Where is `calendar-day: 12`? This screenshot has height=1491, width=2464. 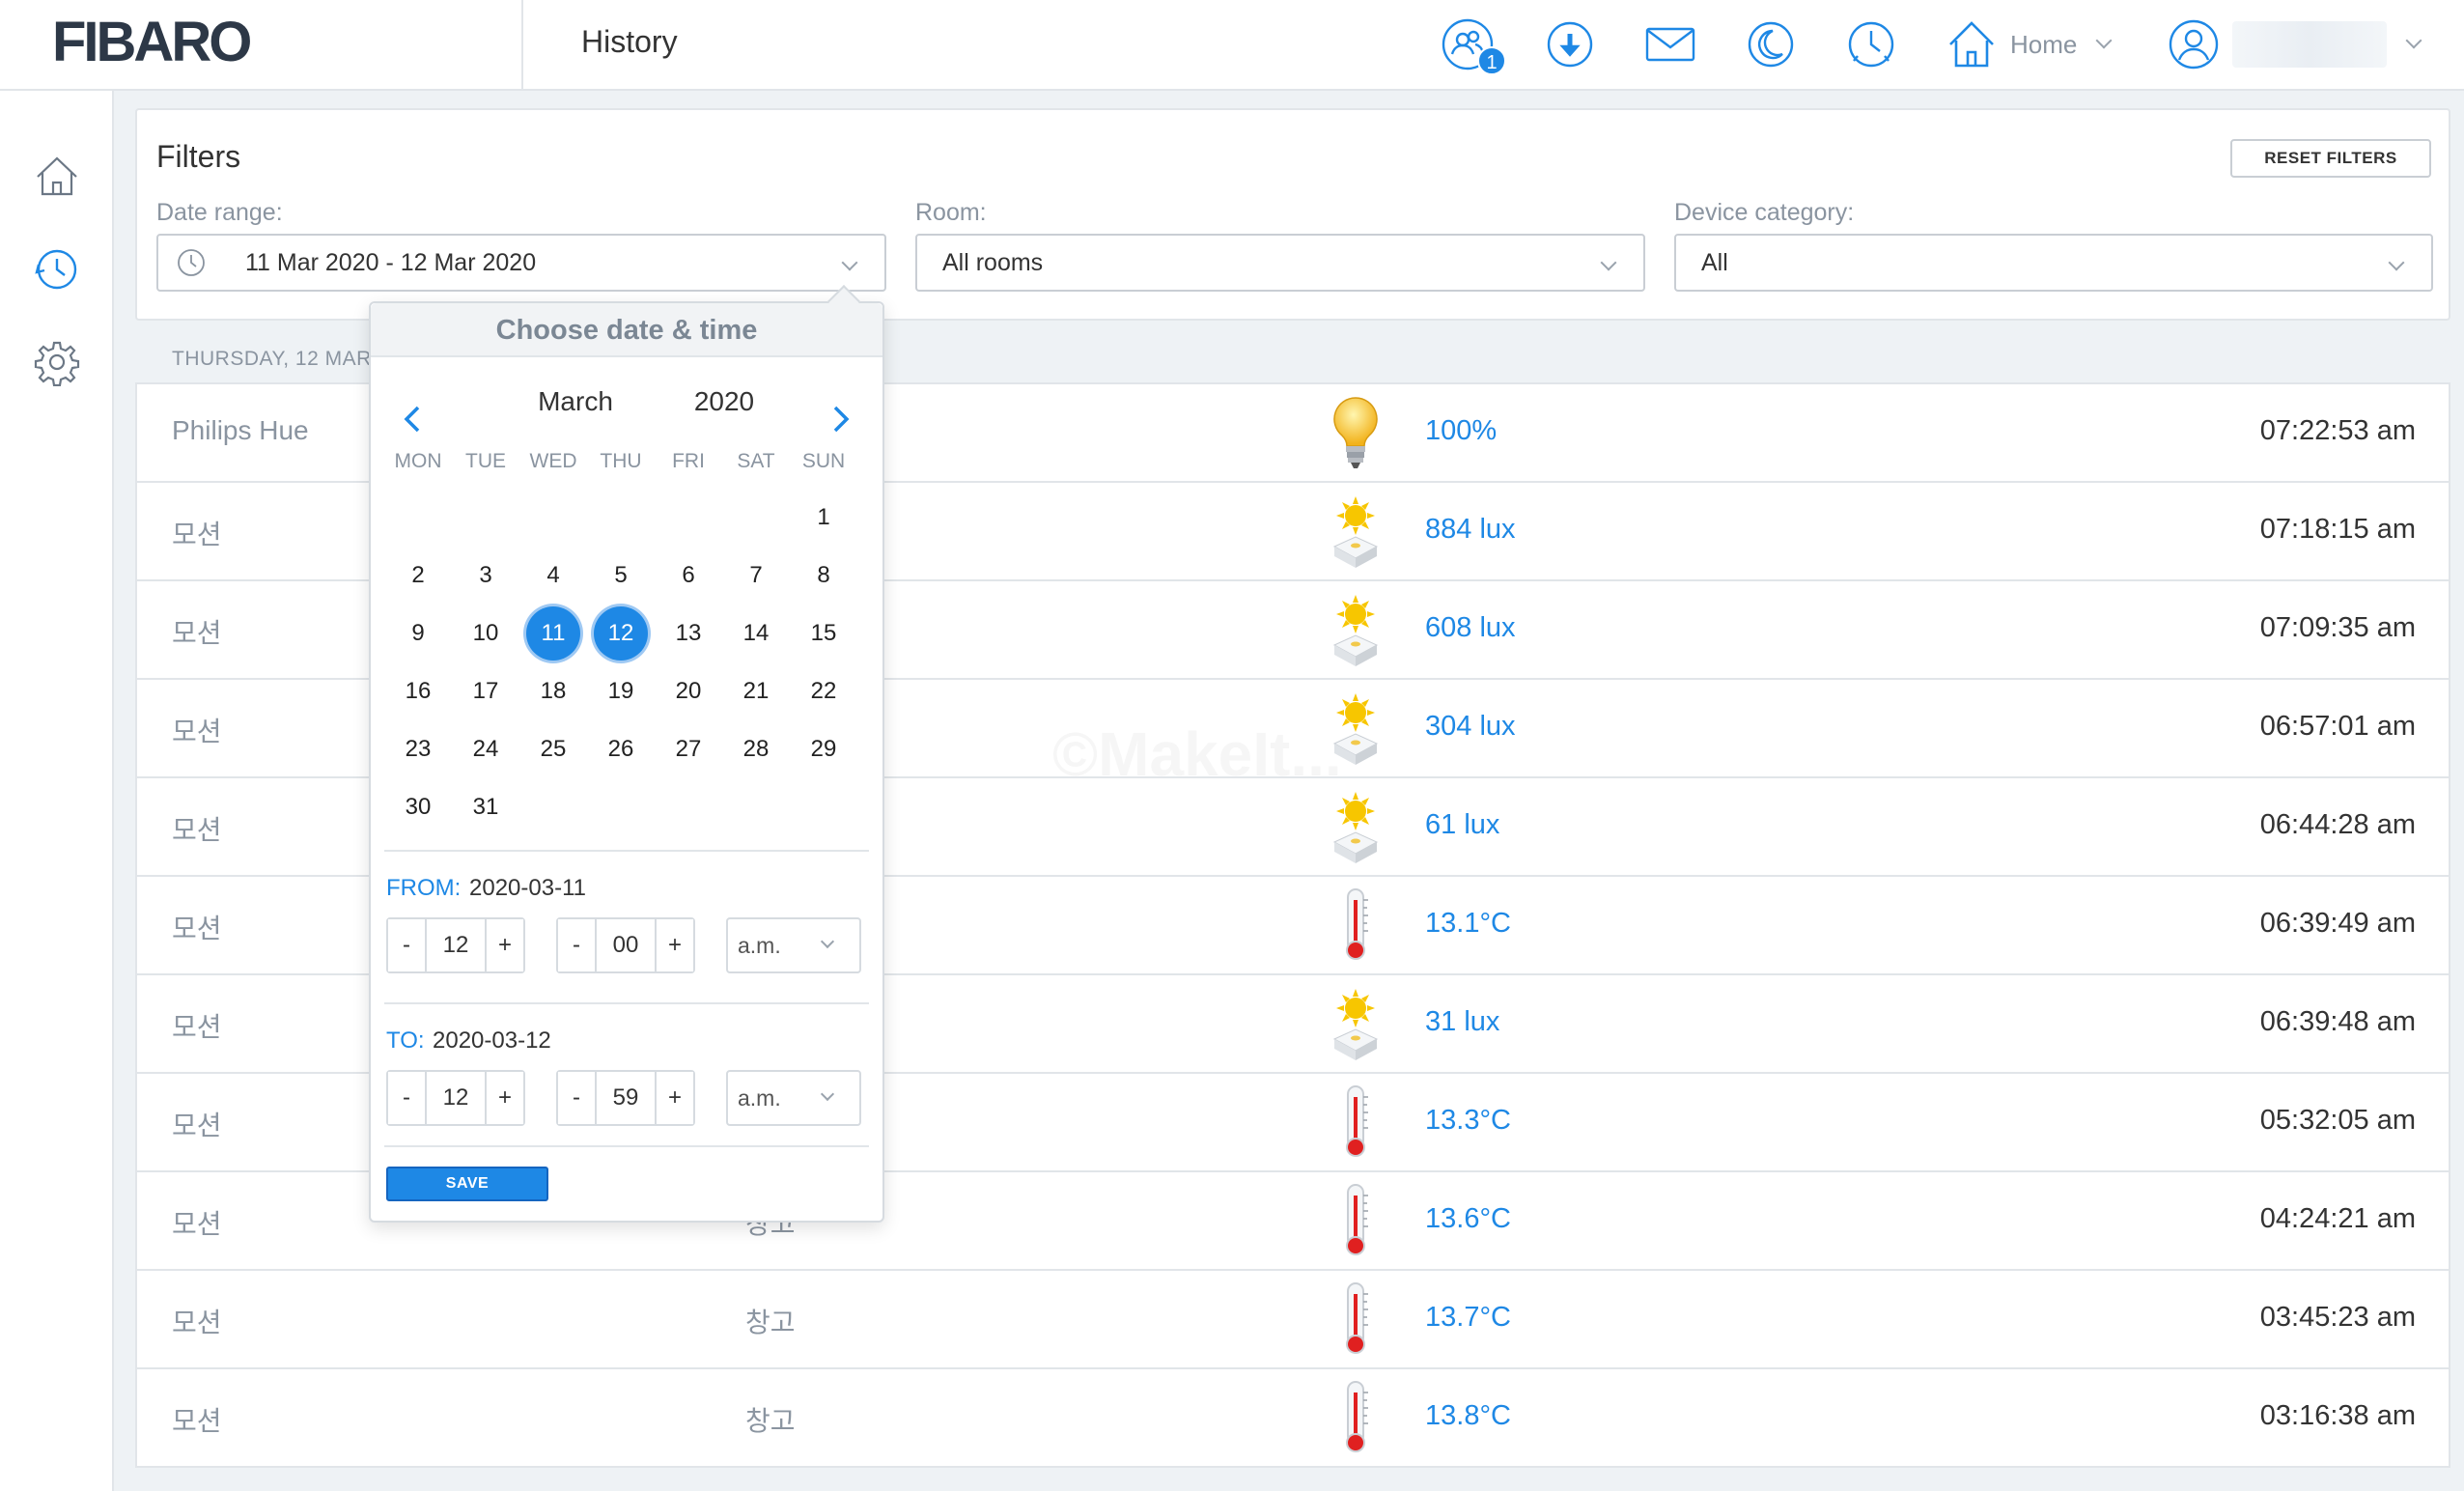
calendar-day: 12 is located at coordinates (621, 633).